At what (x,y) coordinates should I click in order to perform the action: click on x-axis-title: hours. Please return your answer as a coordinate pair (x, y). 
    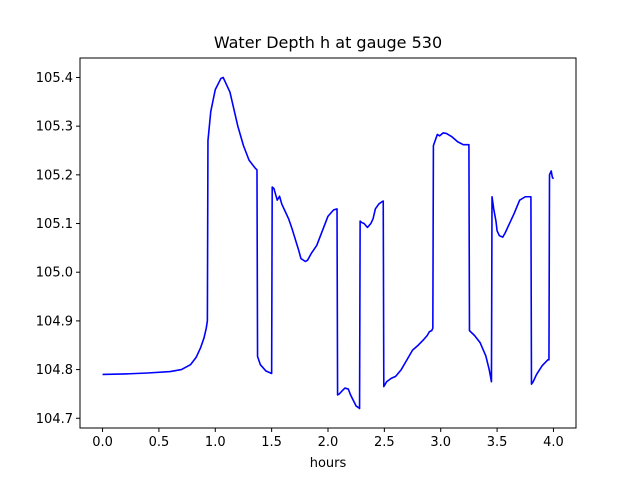
    Looking at the image, I should click on (328, 463).